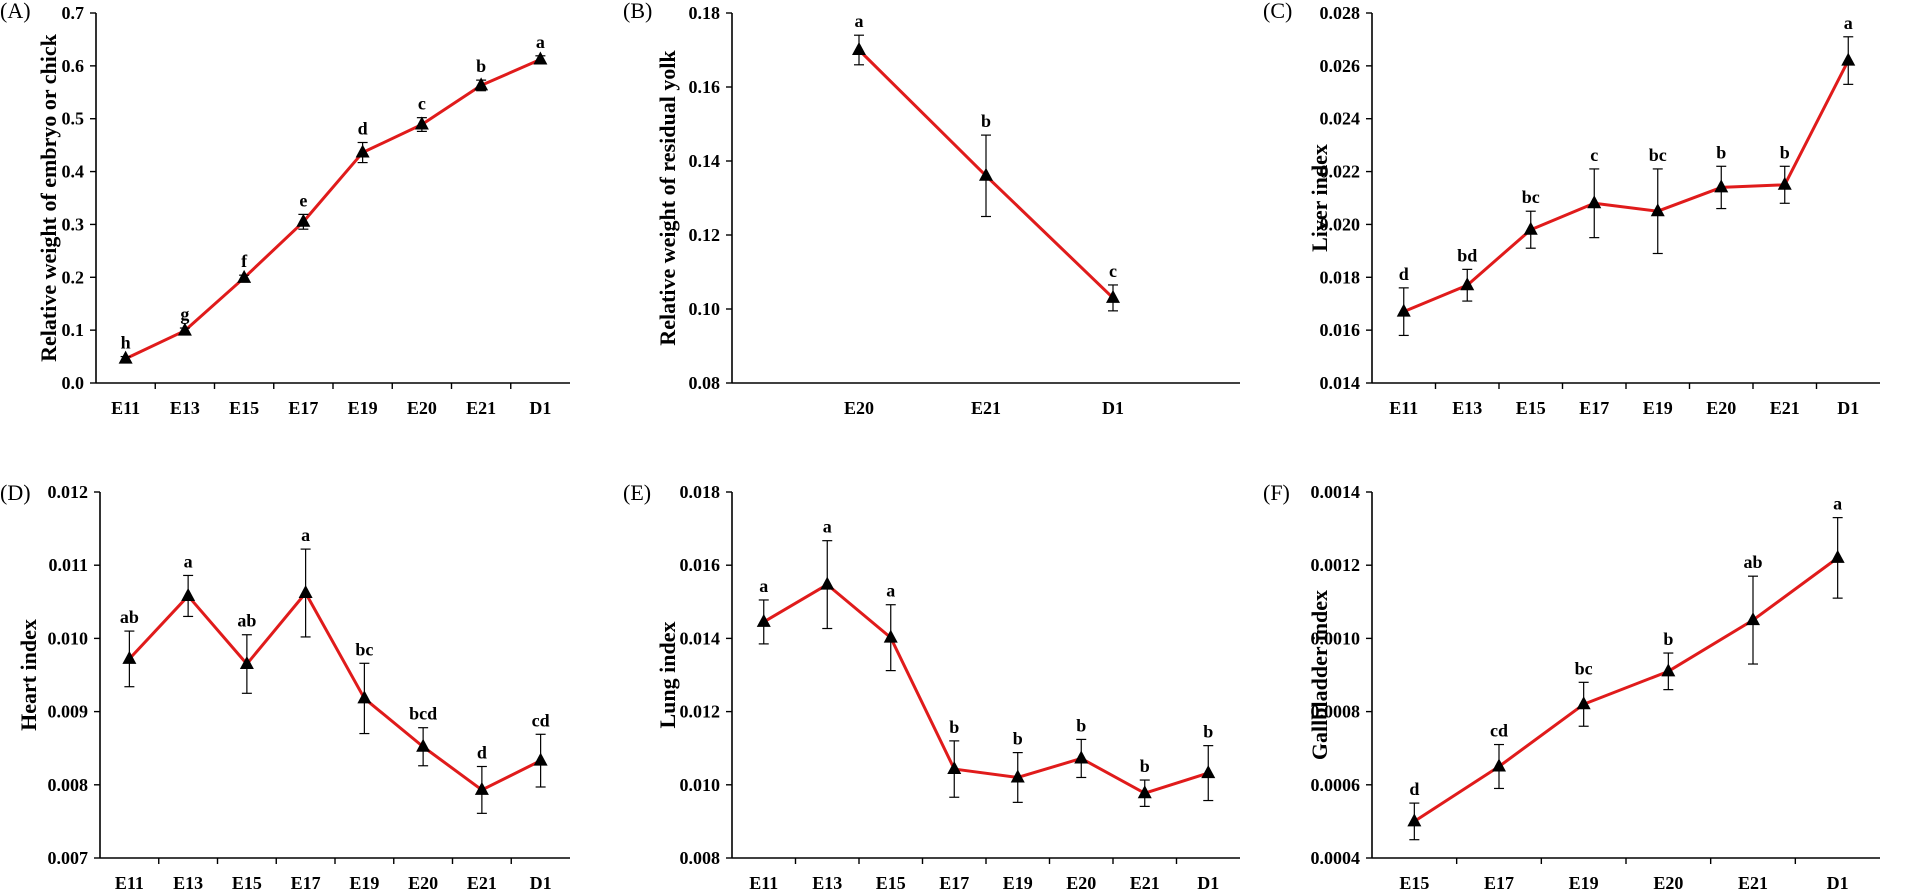 The width and height of the screenshot is (1905, 892). I want to click on y-tick-label: 0.3, so click(73, 224).